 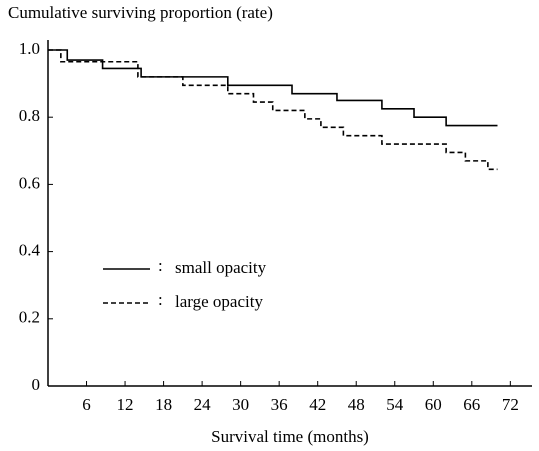 I want to click on y-tick-label: 0.2, so click(x=29, y=317).